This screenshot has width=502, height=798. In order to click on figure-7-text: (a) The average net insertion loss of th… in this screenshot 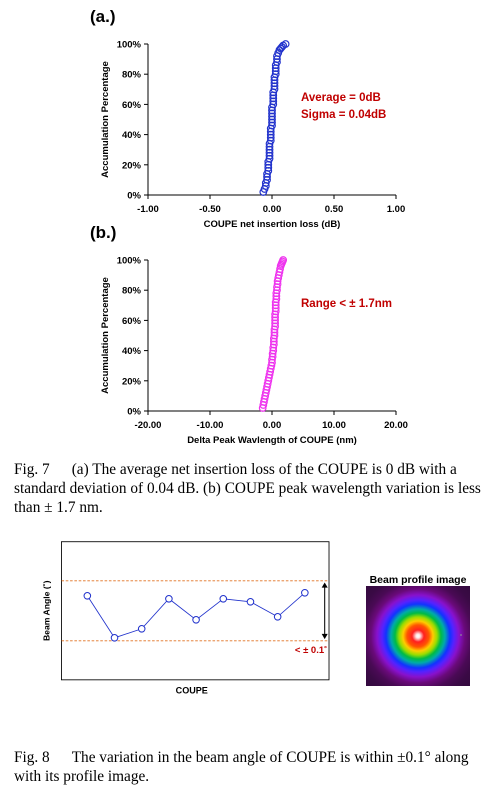, I will do `click(247, 488)`.